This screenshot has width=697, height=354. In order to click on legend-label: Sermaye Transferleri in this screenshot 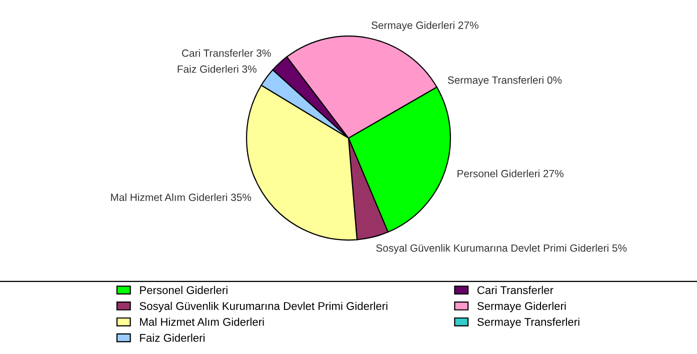, I will do `click(528, 323)`.